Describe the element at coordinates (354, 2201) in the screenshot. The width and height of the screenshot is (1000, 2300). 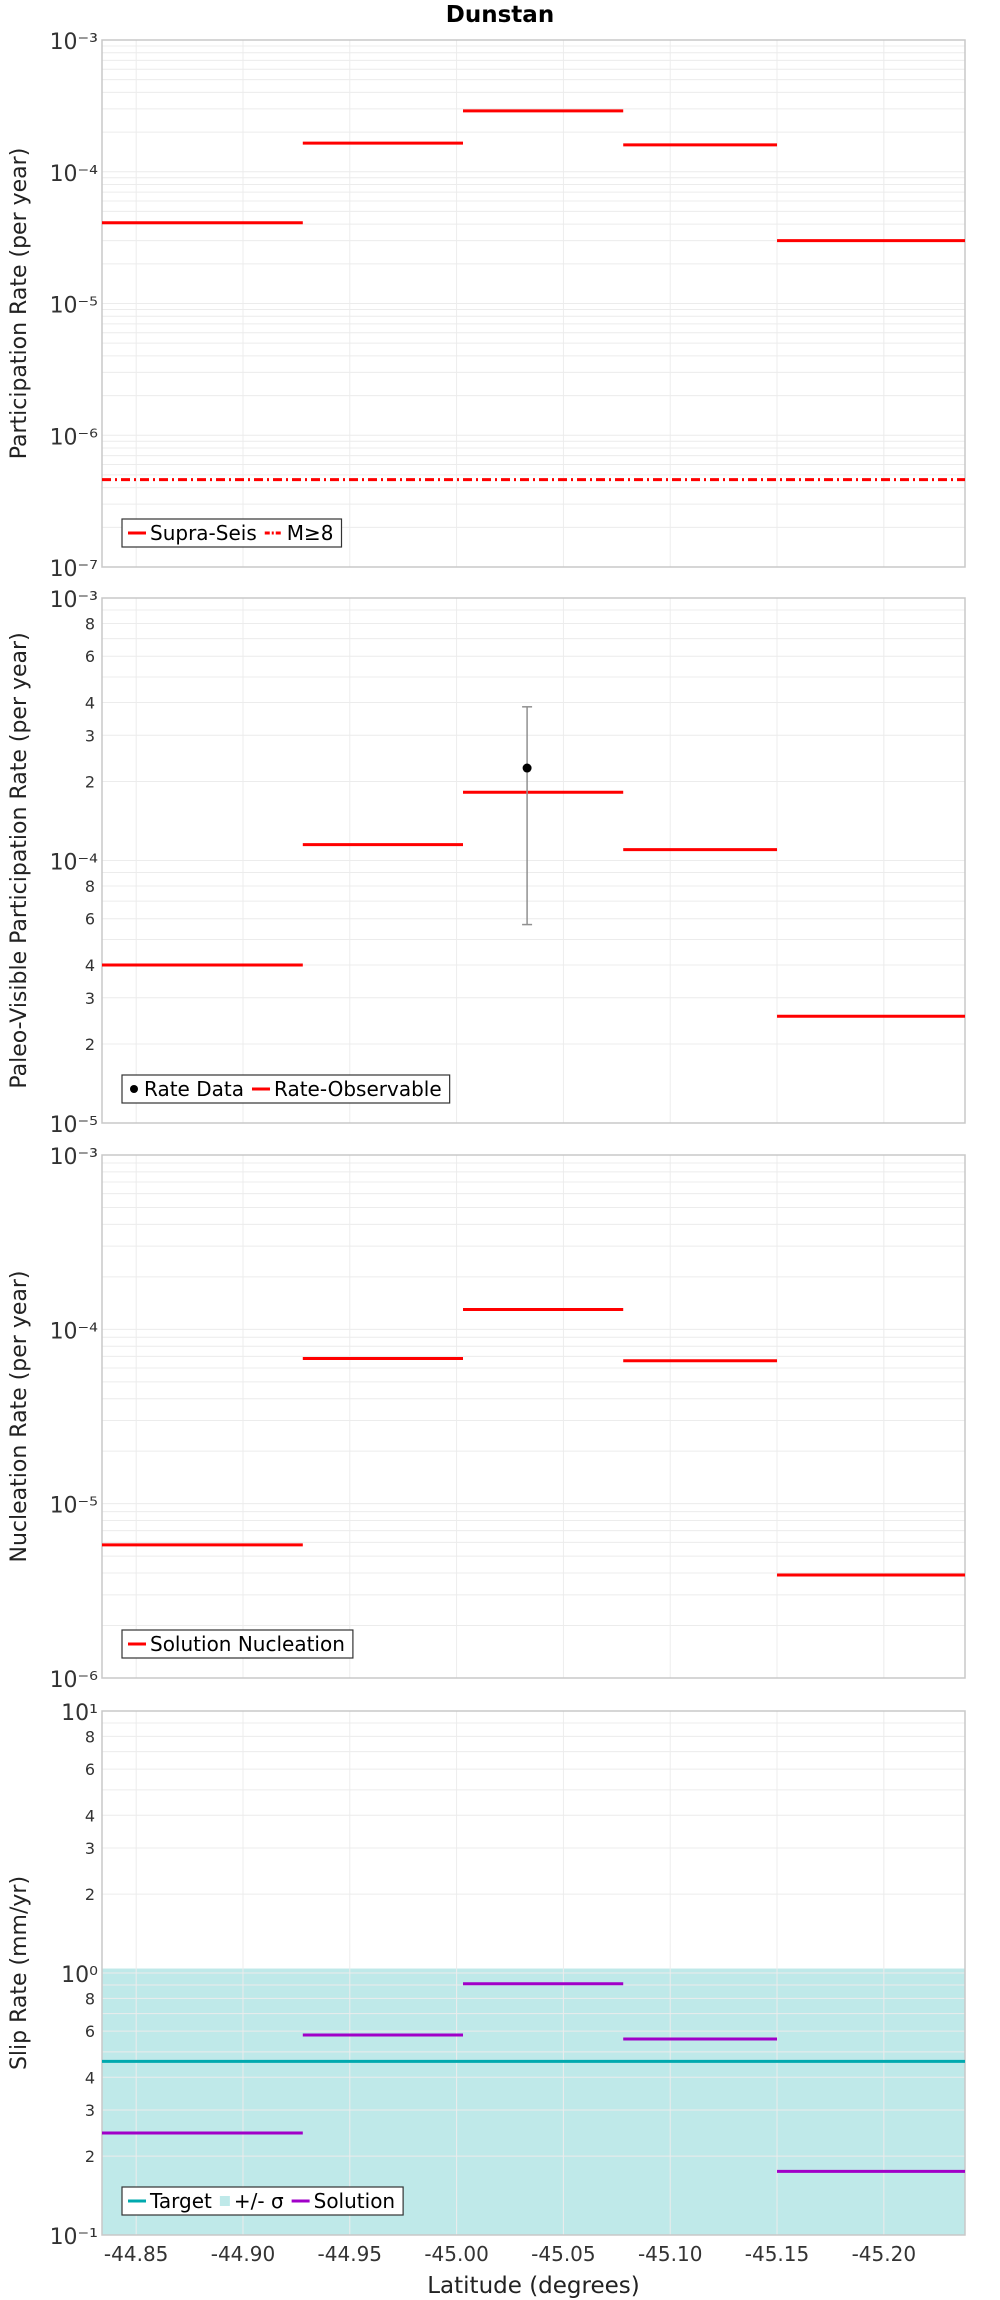
I see `legend-label: Solution` at that location.